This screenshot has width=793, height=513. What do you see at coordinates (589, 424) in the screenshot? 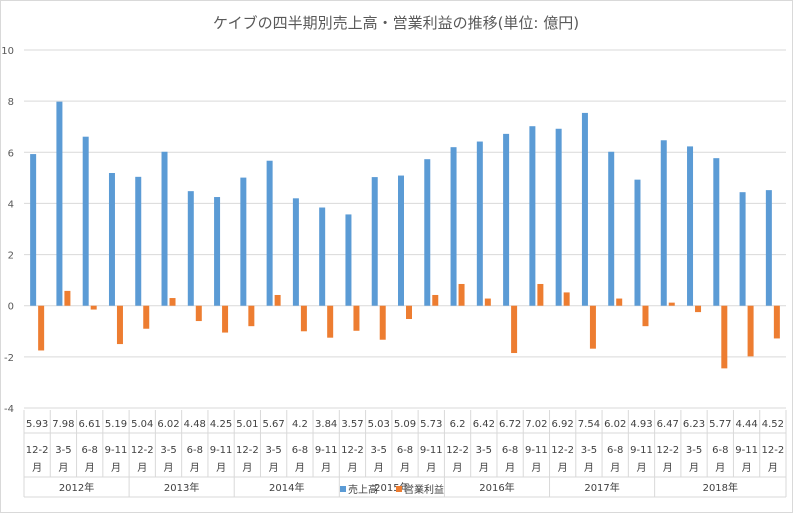
I see `sales-value-label: 7.54` at bounding box center [589, 424].